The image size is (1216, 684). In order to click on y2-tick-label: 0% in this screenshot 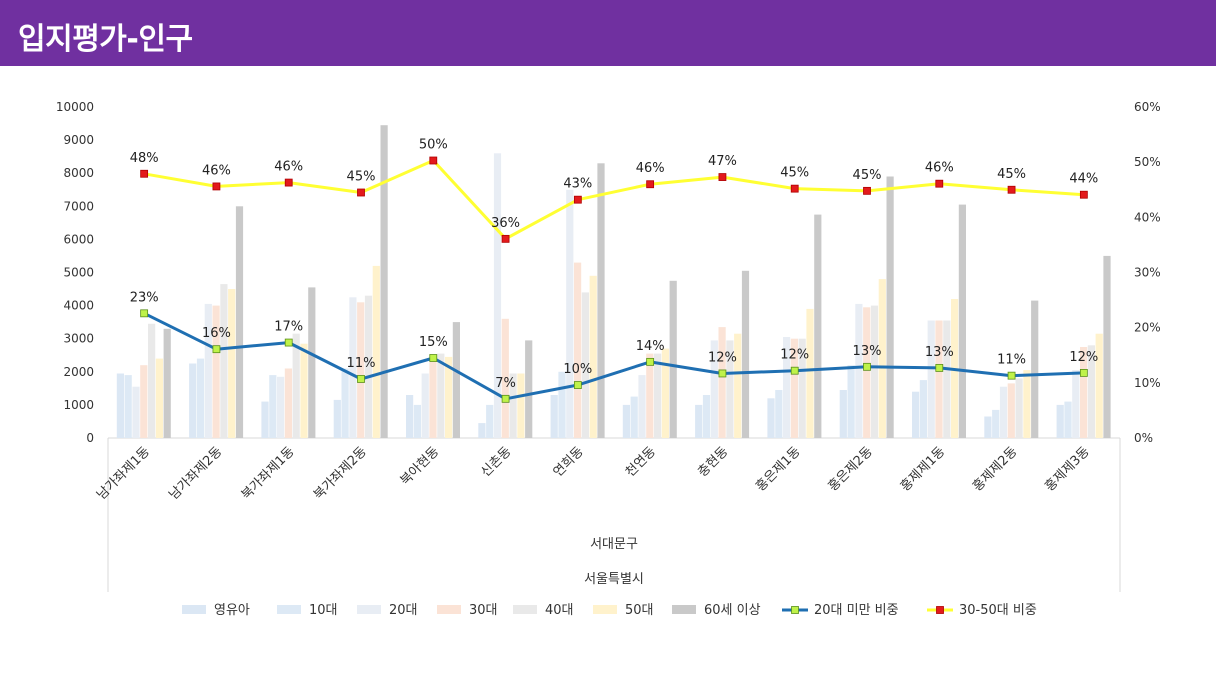, I will do `click(1143, 438)`.